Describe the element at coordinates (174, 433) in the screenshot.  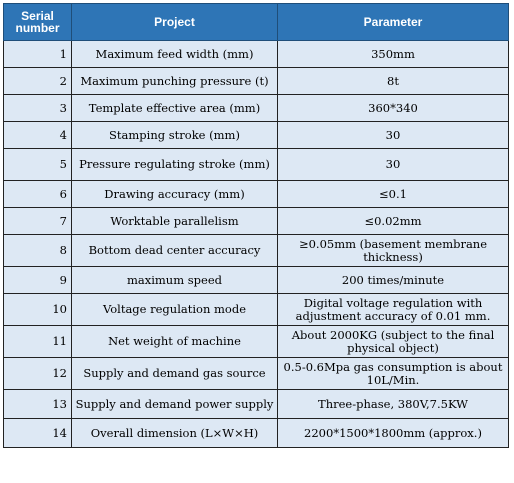
I see `cell-project: Overall dimension (L×W×H)` at that location.